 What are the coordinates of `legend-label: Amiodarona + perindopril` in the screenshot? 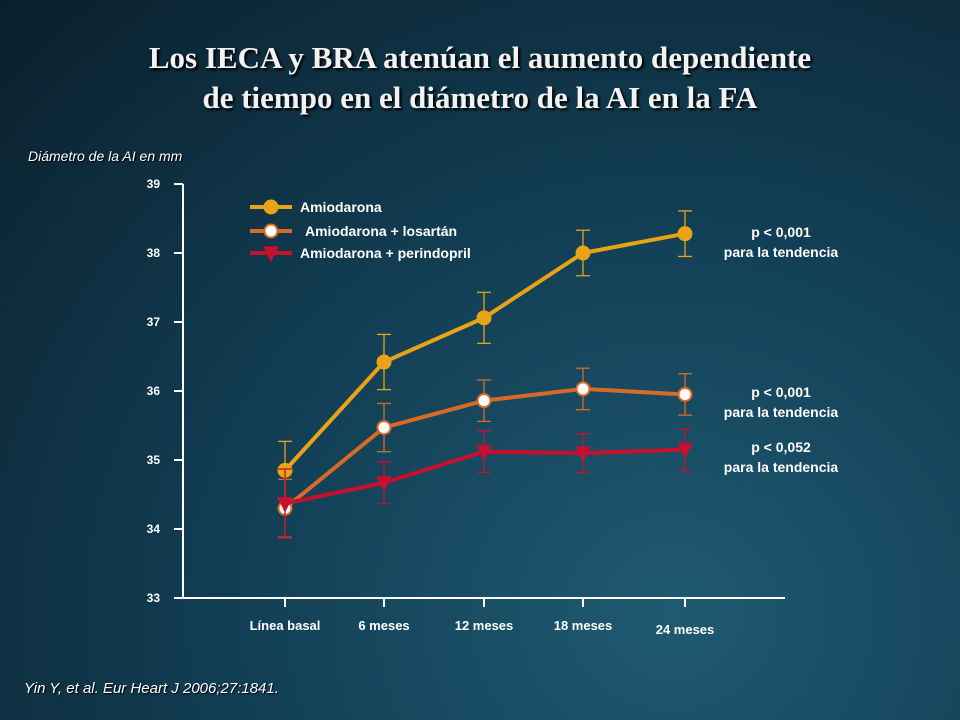 It's located at (385, 253).